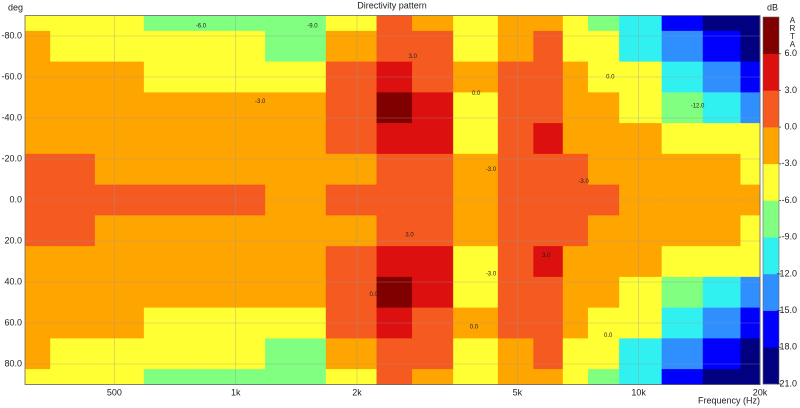 The image size is (800, 408). What do you see at coordinates (789, 237) in the screenshot?
I see `colorbar-tick-label: -9.0` at bounding box center [789, 237].